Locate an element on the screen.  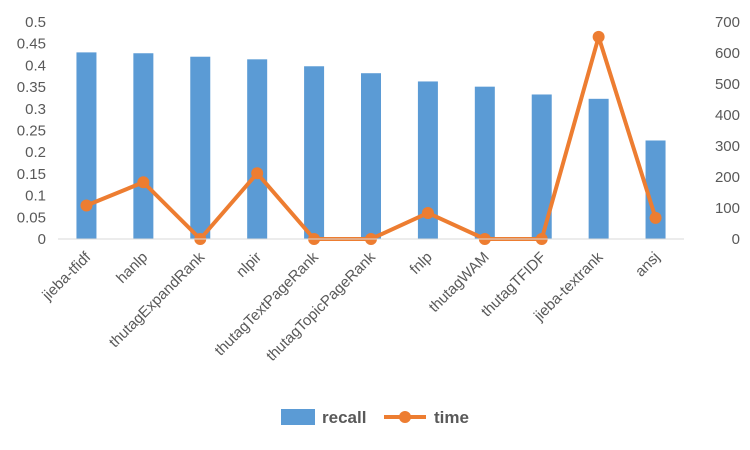
x-axis-tick-label: jieba-tfidf is located at coordinates (67, 276).